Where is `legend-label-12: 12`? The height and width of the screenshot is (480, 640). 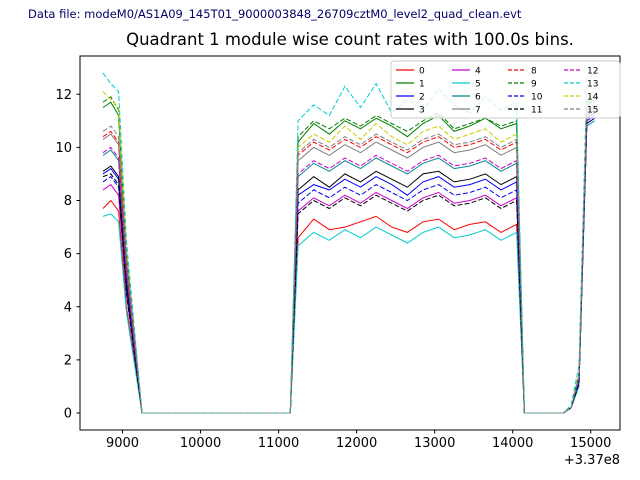
legend-label-12: 12 is located at coordinates (592, 72).